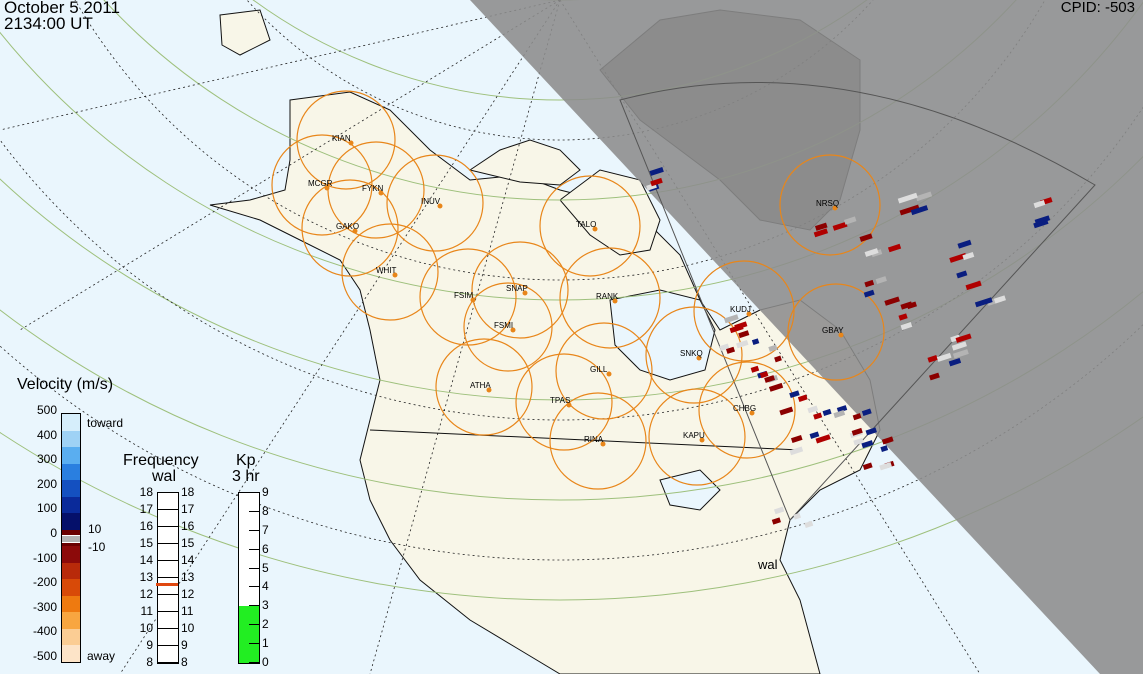  What do you see at coordinates (747, 410) in the screenshot?
I see `fov-circle-chbg` at bounding box center [747, 410].